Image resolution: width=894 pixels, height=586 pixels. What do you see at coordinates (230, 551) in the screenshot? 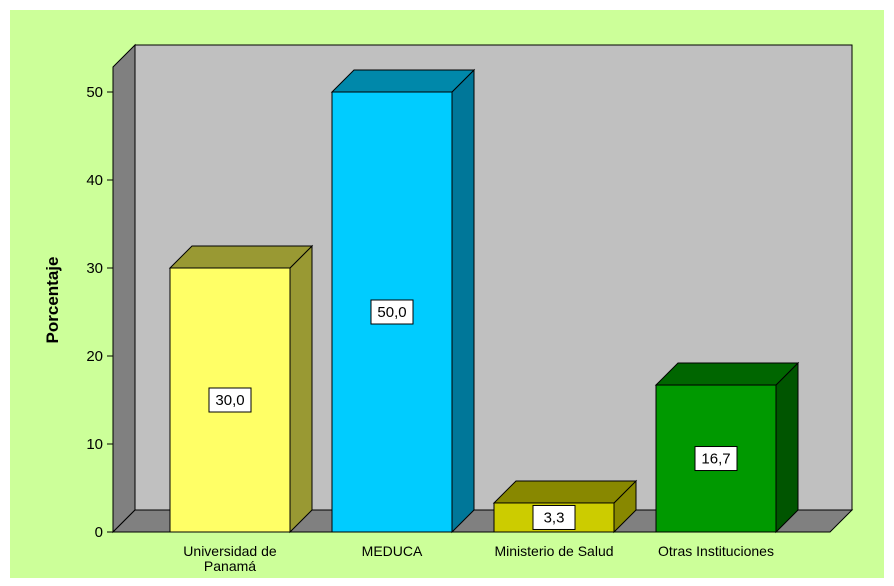
I see `x-tick-label-line: Universidad de` at bounding box center [230, 551].